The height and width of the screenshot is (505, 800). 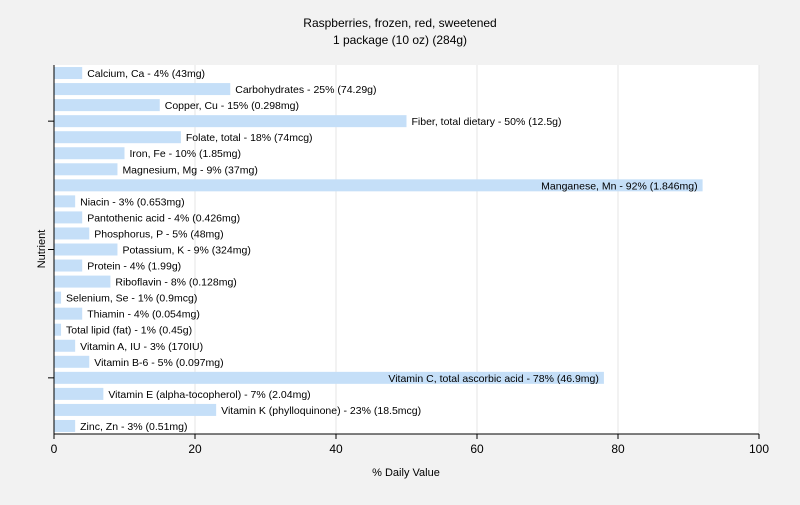 What do you see at coordinates (305, 90) in the screenshot?
I see `bar-label: Carbohydrates - 25% (74.29g)` at bounding box center [305, 90].